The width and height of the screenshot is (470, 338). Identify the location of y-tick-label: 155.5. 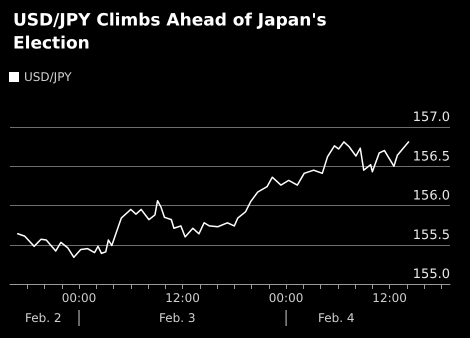
(431, 235).